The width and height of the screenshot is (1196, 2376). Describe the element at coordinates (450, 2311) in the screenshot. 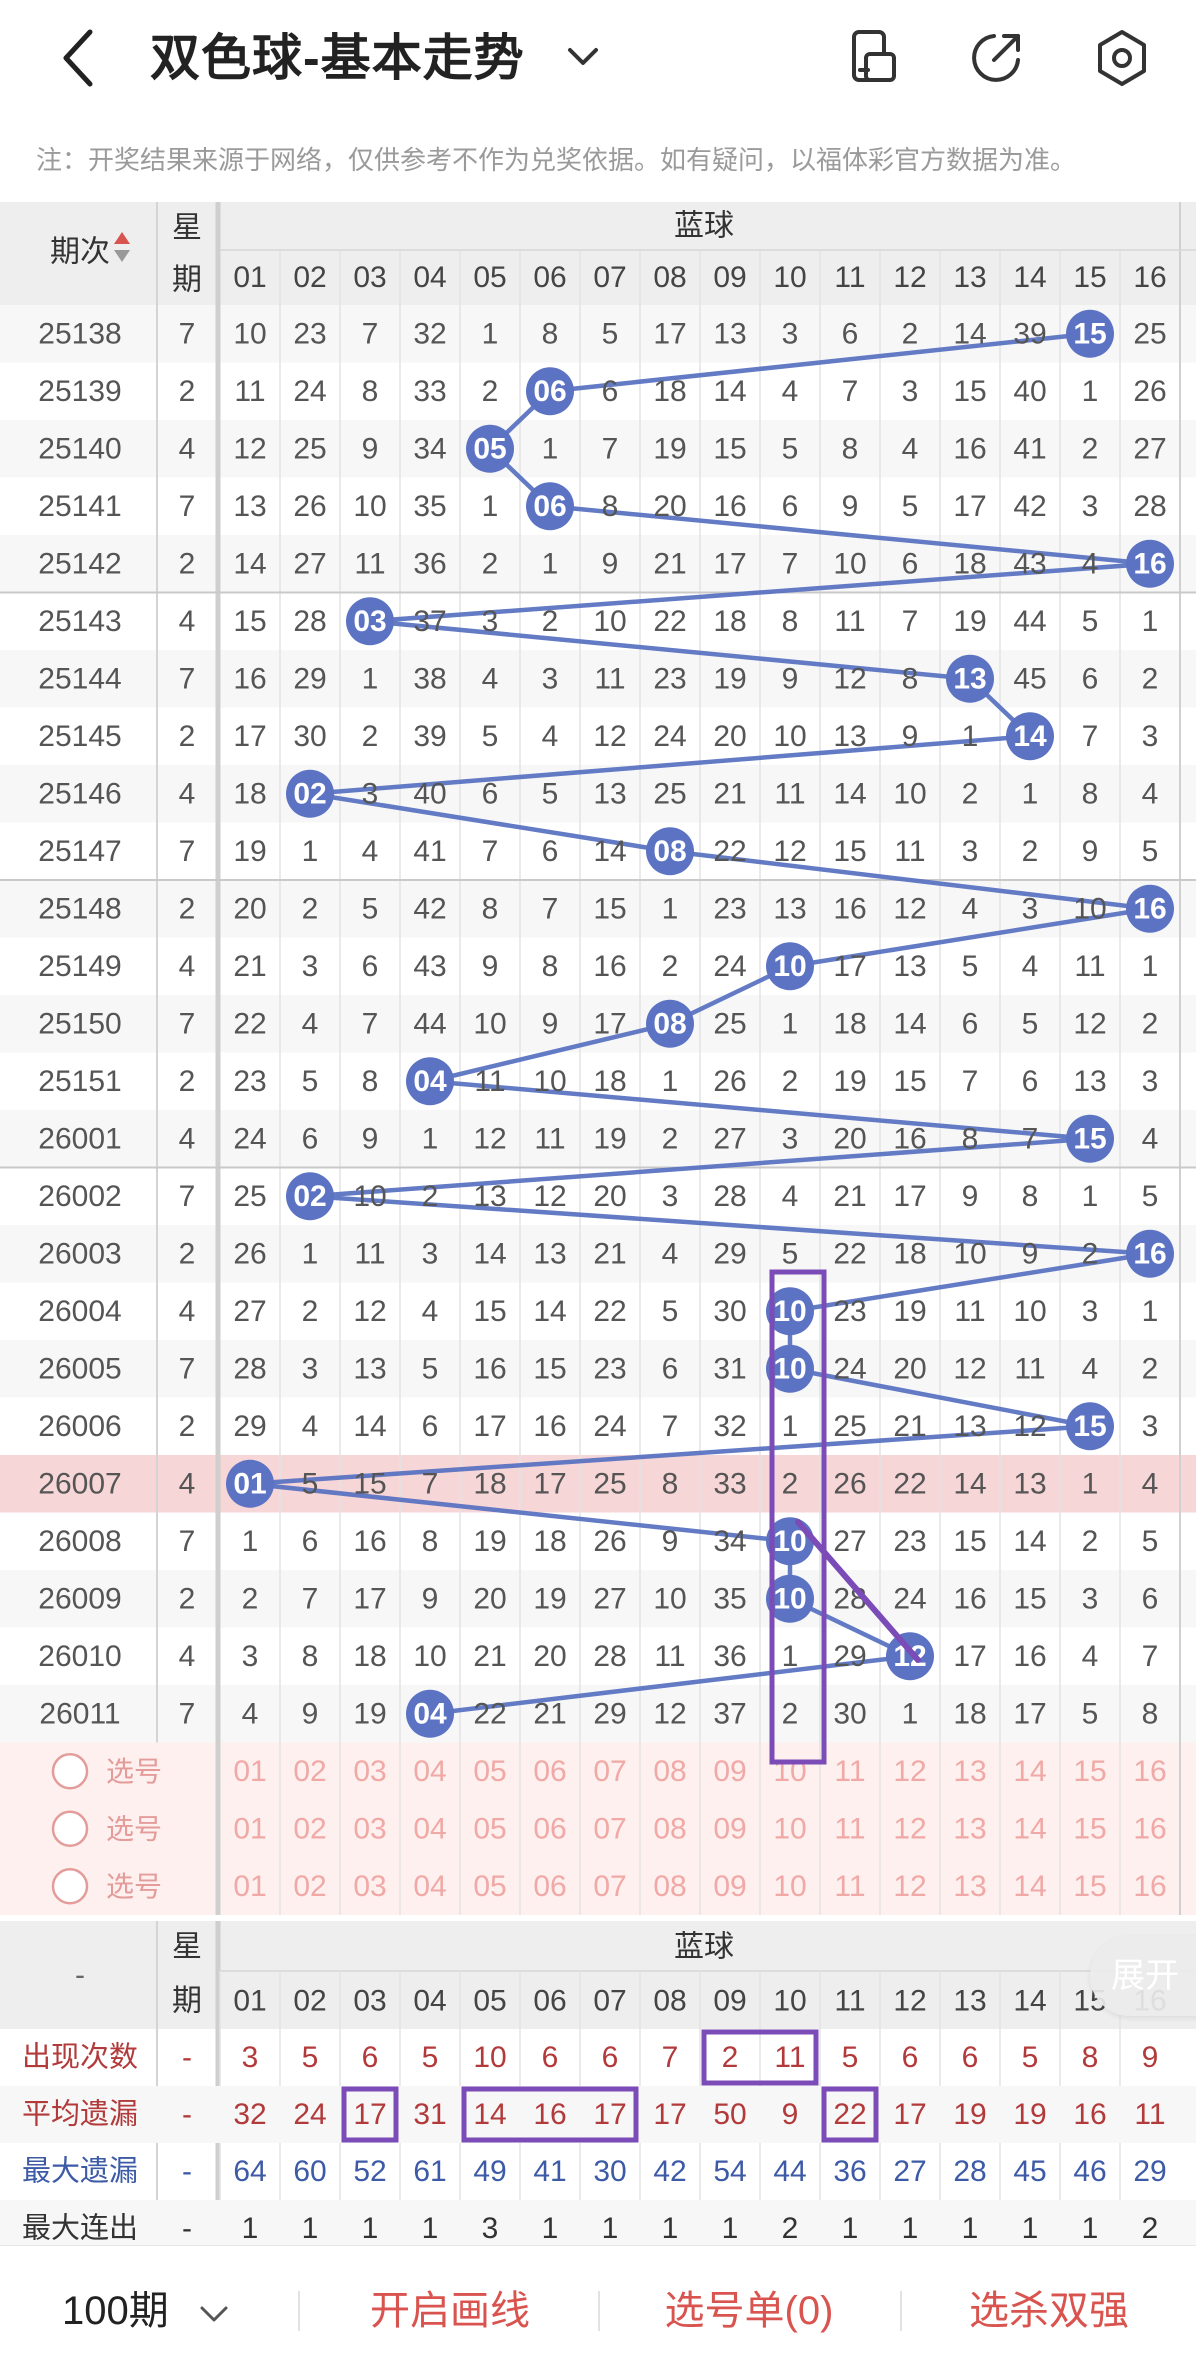

I see `draw-line-button: 开启画线` at that location.